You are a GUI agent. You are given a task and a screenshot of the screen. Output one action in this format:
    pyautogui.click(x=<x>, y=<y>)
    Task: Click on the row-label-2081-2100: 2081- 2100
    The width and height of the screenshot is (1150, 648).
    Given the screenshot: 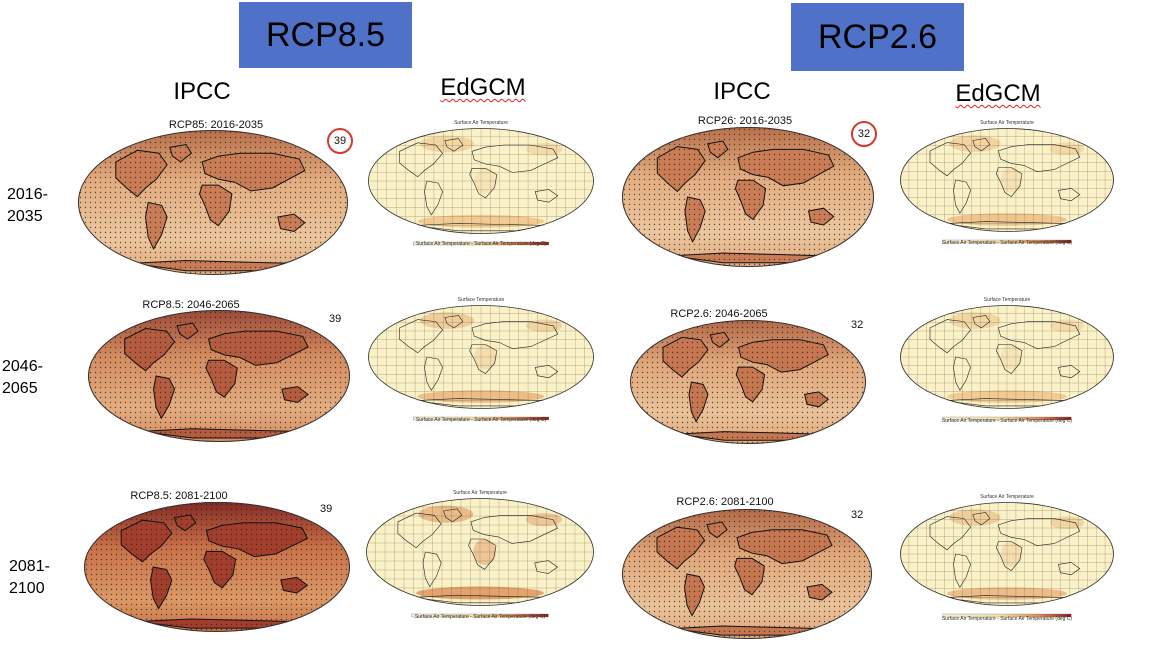 What is the action you would take?
    pyautogui.click(x=39, y=578)
    